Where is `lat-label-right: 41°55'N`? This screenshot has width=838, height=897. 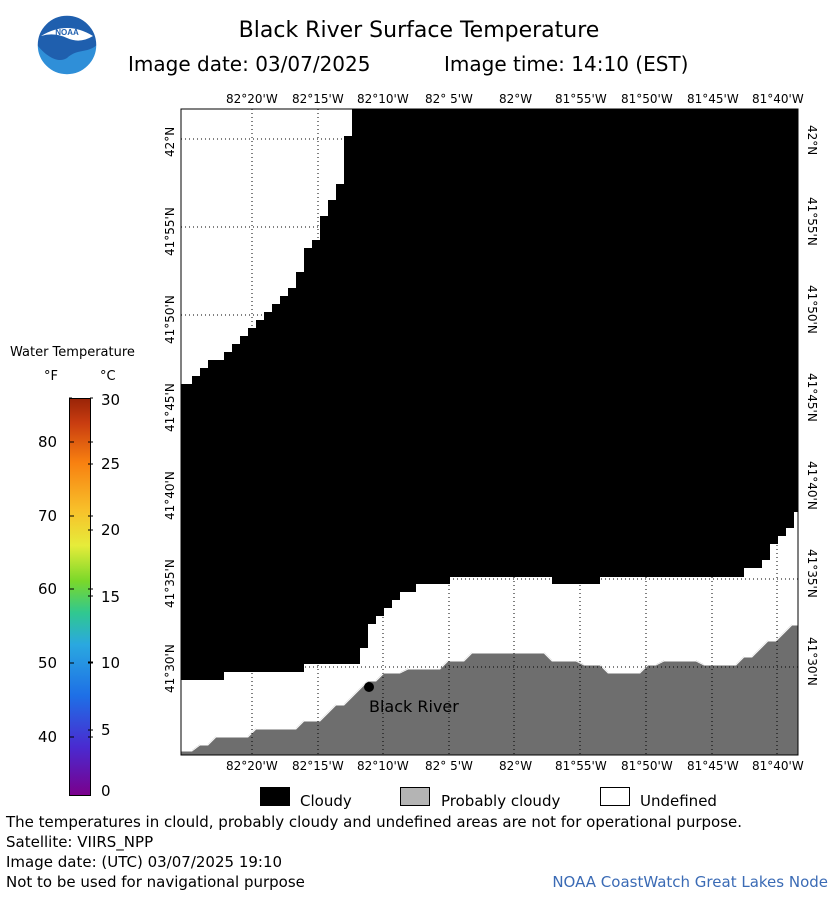 lat-label-right: 41°55'N is located at coordinates (812, 221).